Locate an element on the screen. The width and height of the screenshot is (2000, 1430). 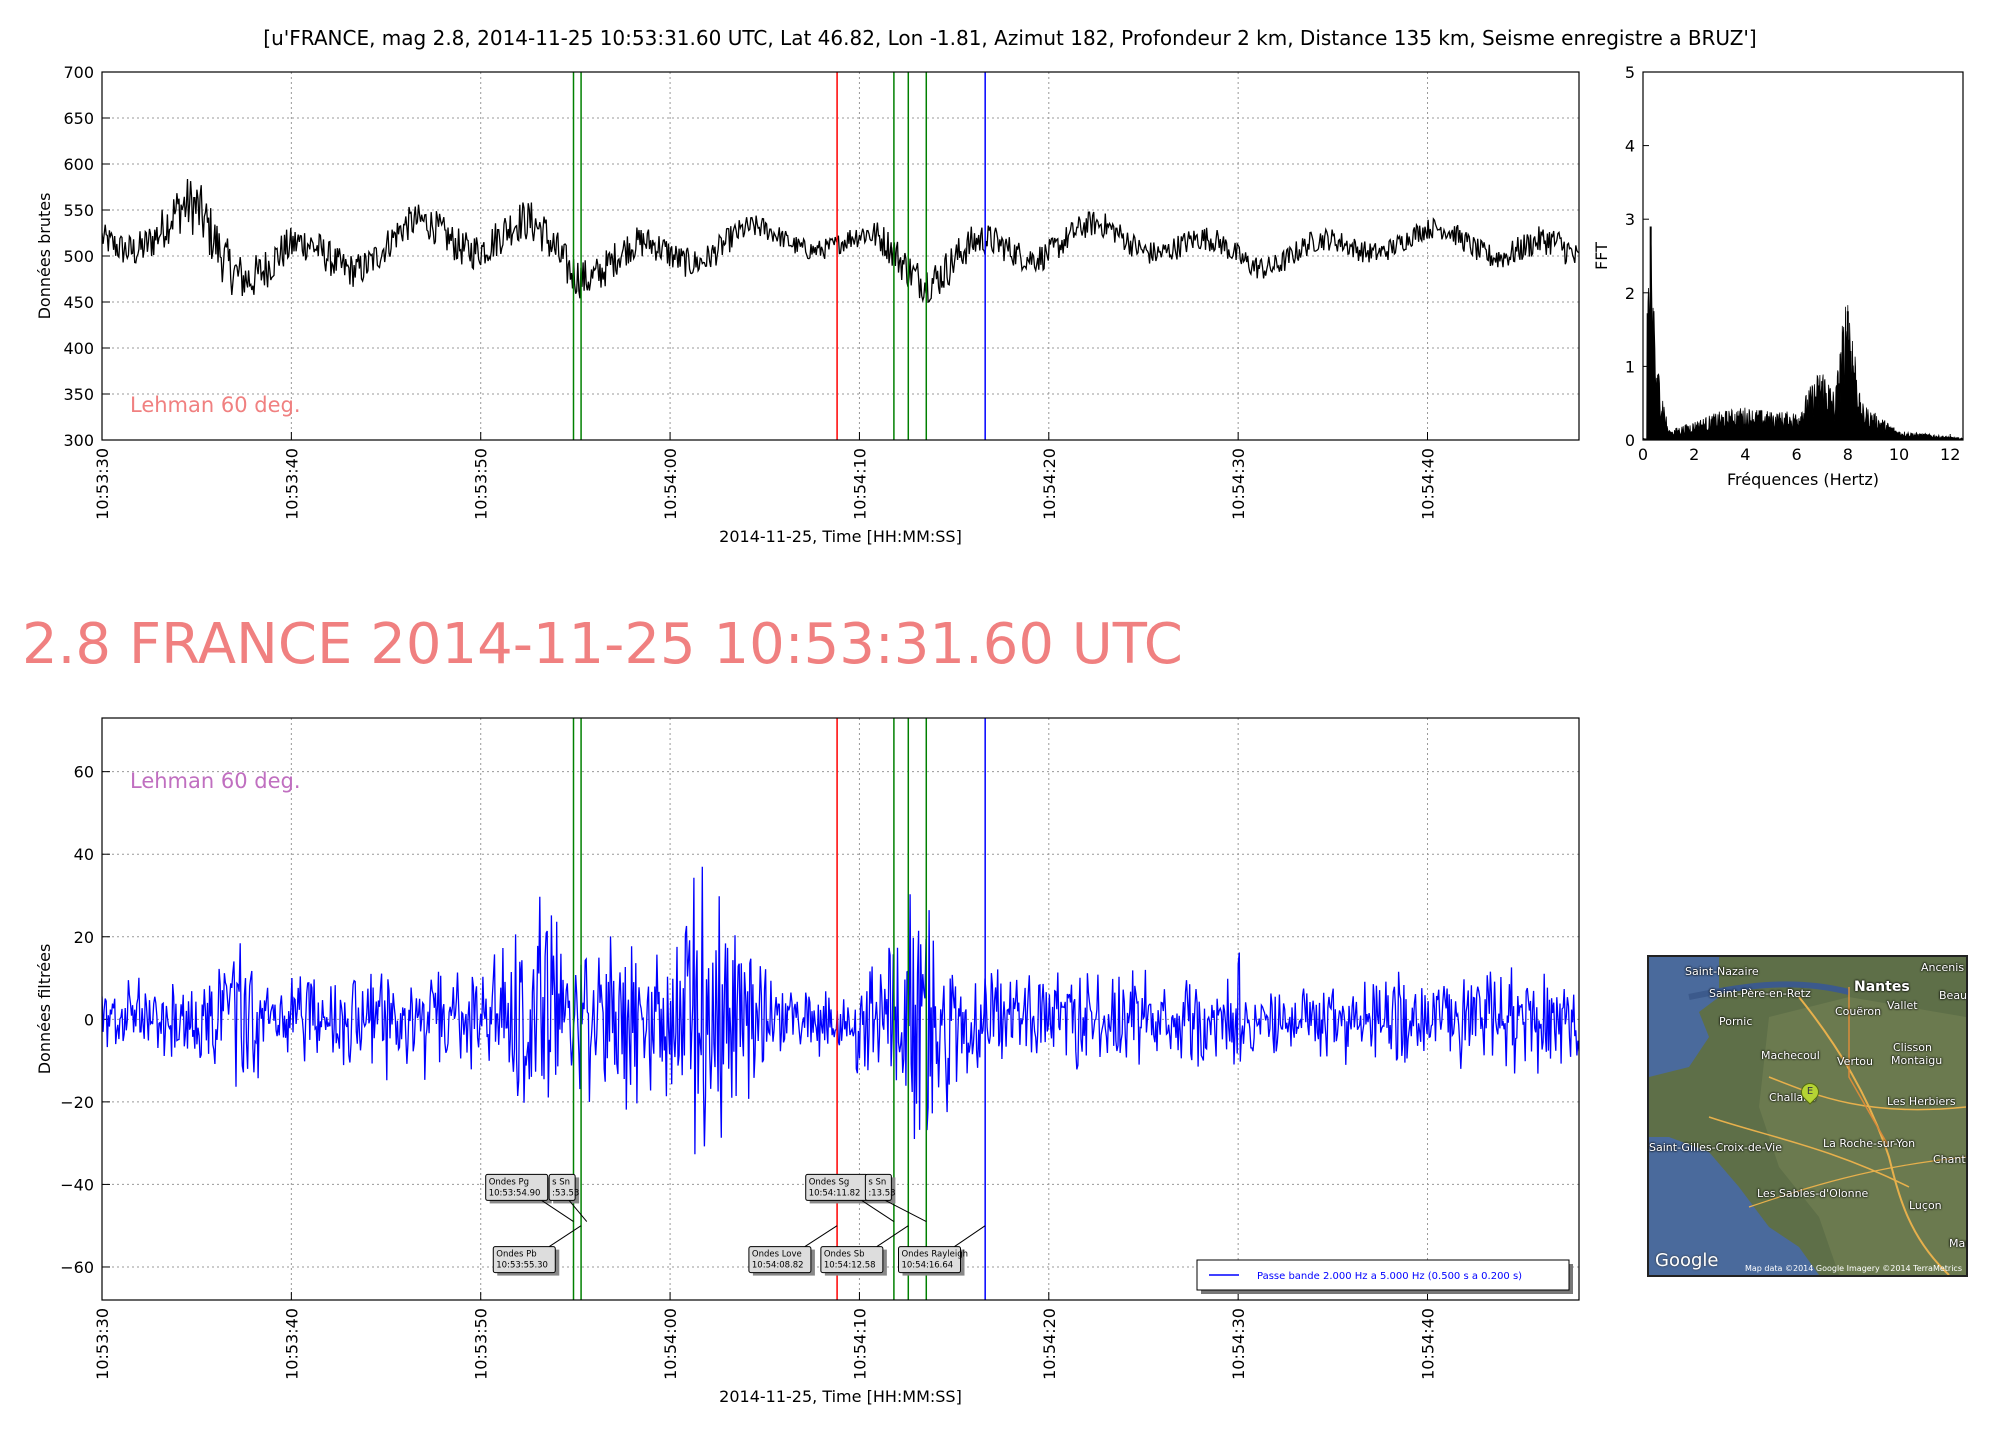
fft-x-tick-label: 0 is located at coordinates (1643, 454).